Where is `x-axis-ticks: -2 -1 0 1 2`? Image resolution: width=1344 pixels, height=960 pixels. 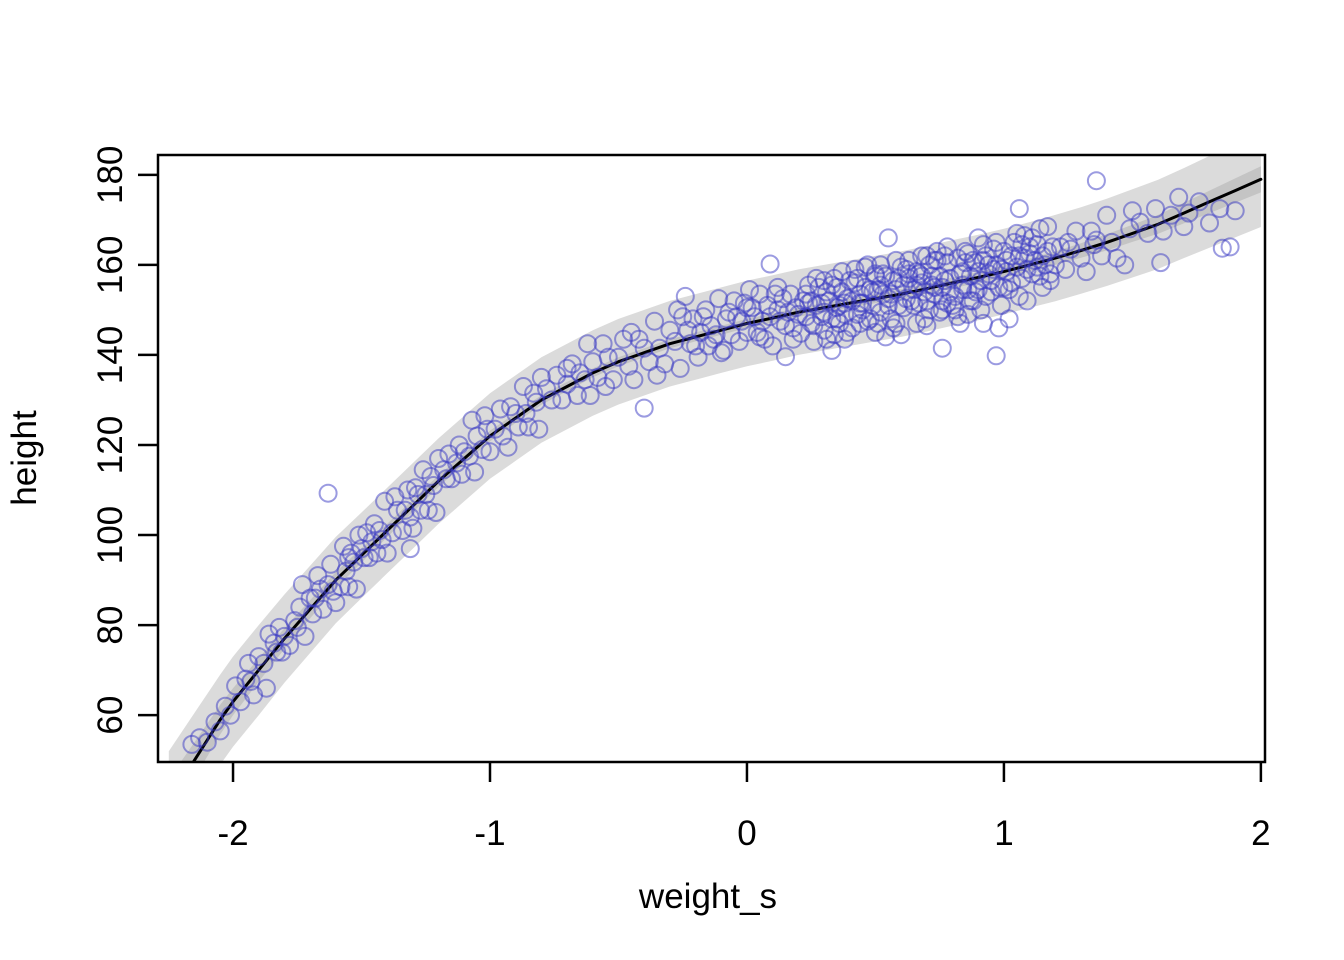
x-axis-ticks: -2 -1 0 1 2 is located at coordinates (744, 807).